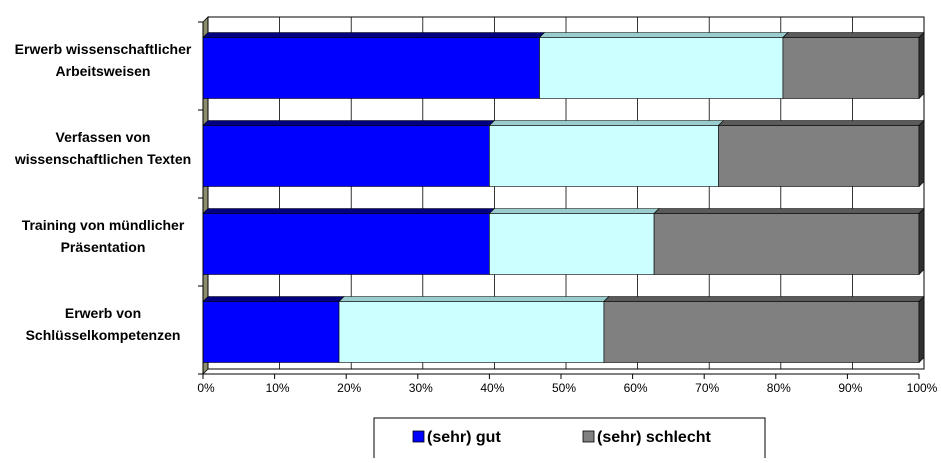 The width and height of the screenshot is (941, 463). What do you see at coordinates (102, 148) in the screenshot?
I see `category-label: Verfassen von wissenschaftlichen Texten` at bounding box center [102, 148].